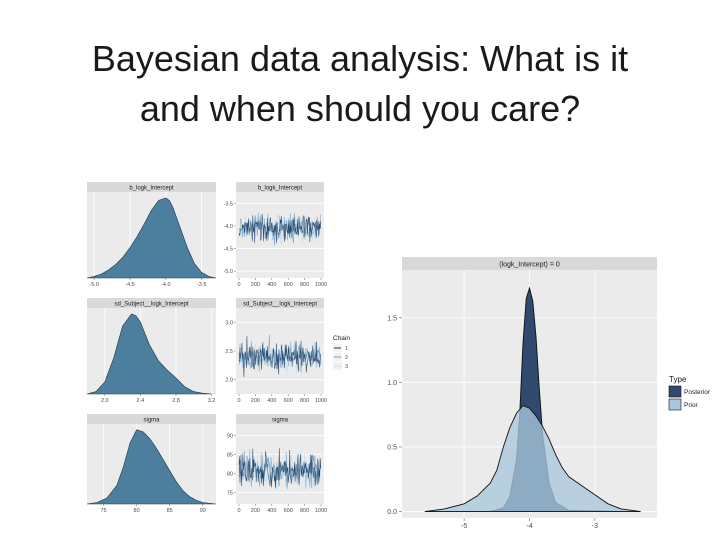  What do you see at coordinates (228, 227) in the screenshot?
I see `y-tick-label: -4.0` at bounding box center [228, 227].